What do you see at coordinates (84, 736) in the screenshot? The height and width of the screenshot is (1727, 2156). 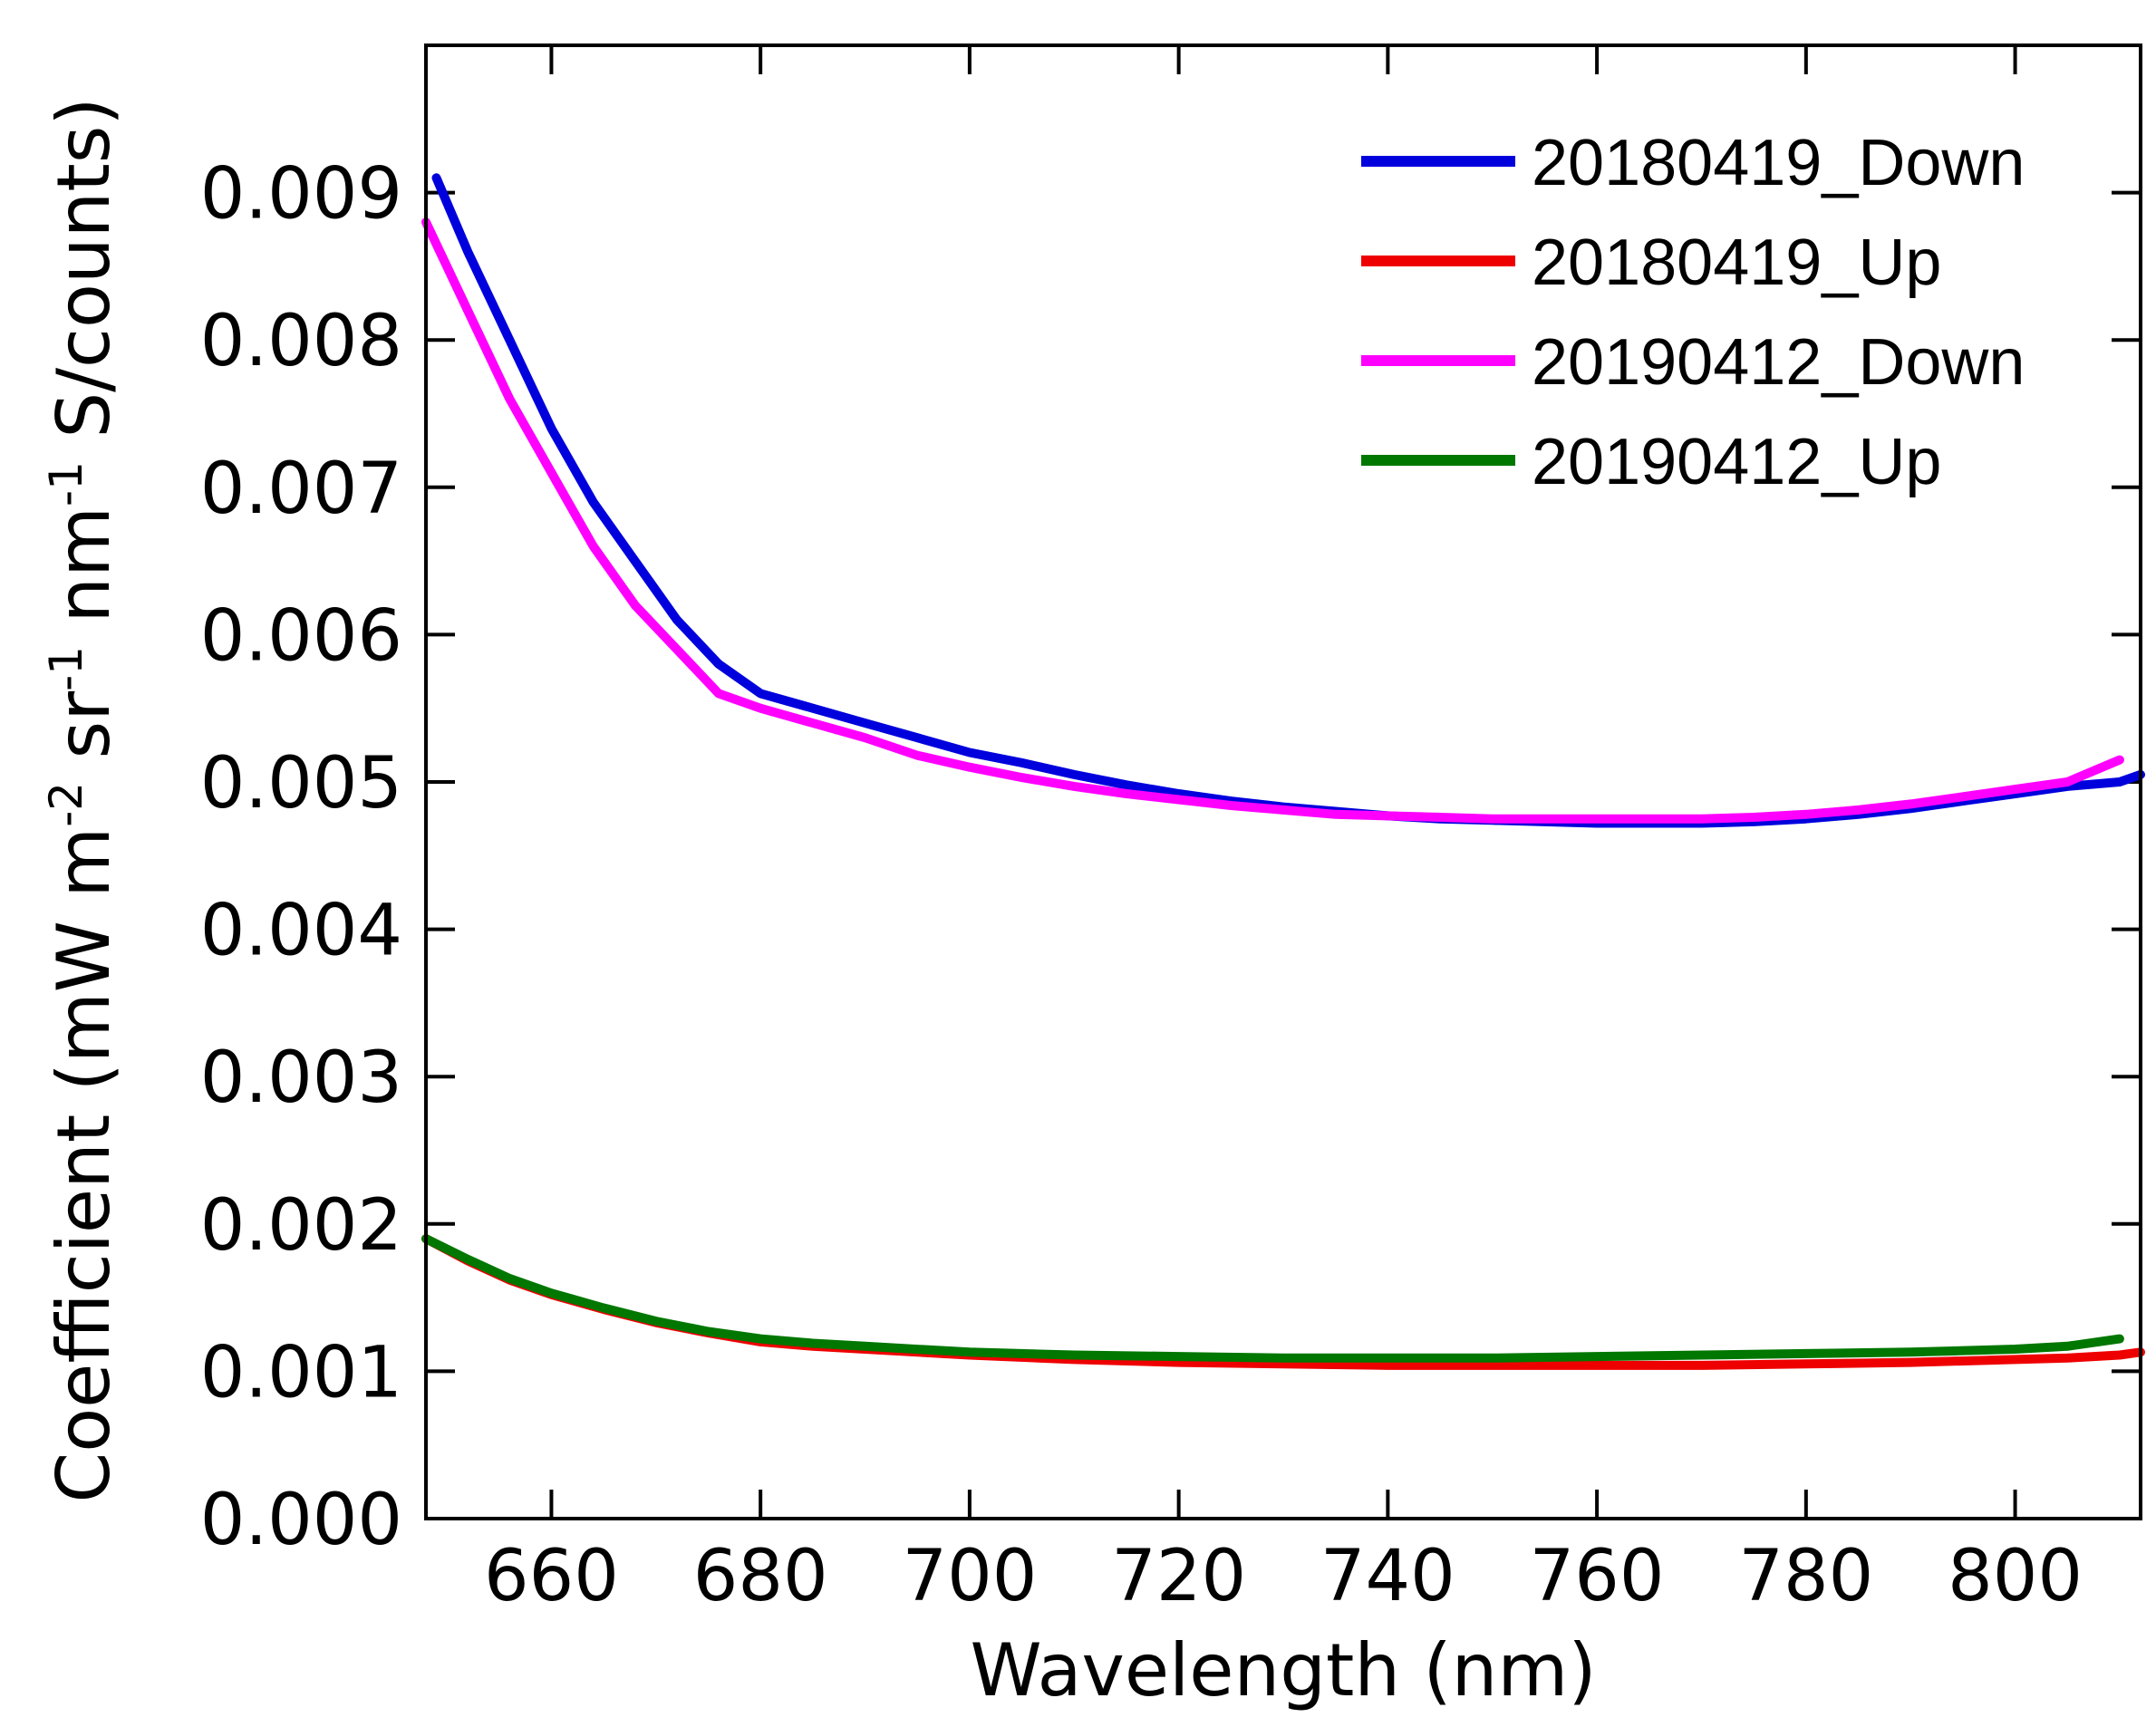 I see `y-axis-label-text: sr` at bounding box center [84, 736].